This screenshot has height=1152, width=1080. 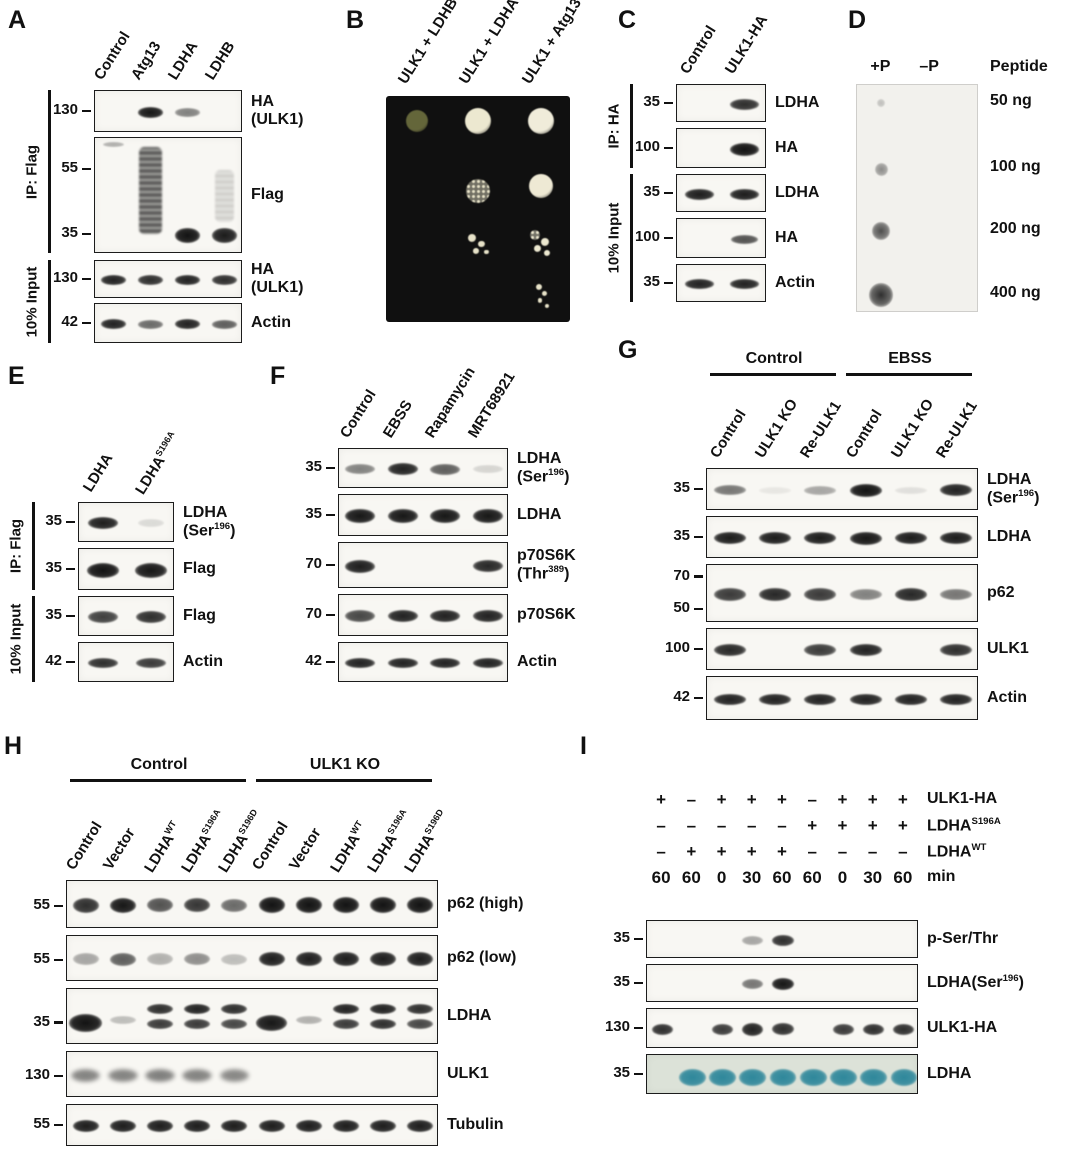 What do you see at coordinates (546, 564) in the screenshot?
I see `blot-target-label: p70S6K (Thr389)` at bounding box center [546, 564].